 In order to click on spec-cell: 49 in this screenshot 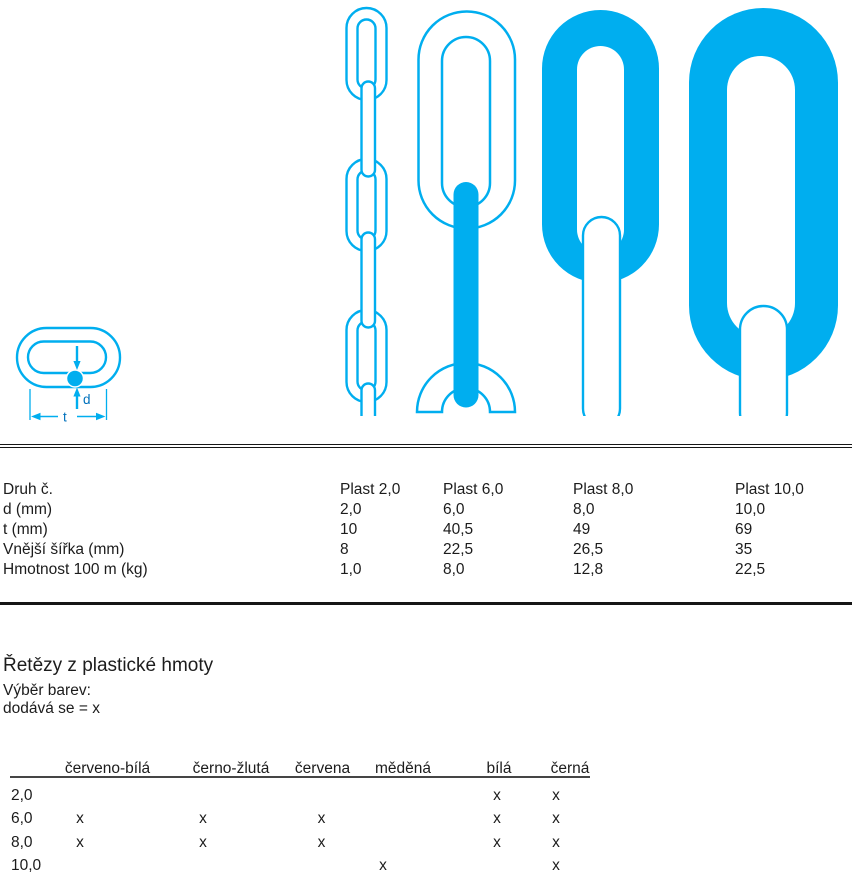, I will do `click(582, 529)`.